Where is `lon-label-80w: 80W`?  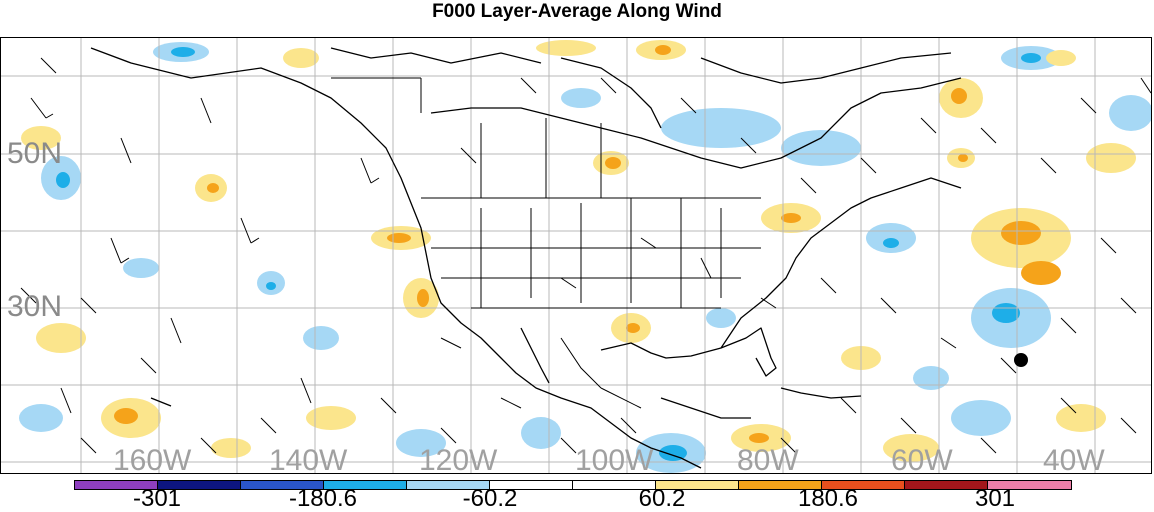
lon-label-80w: 80W is located at coordinates (768, 460).